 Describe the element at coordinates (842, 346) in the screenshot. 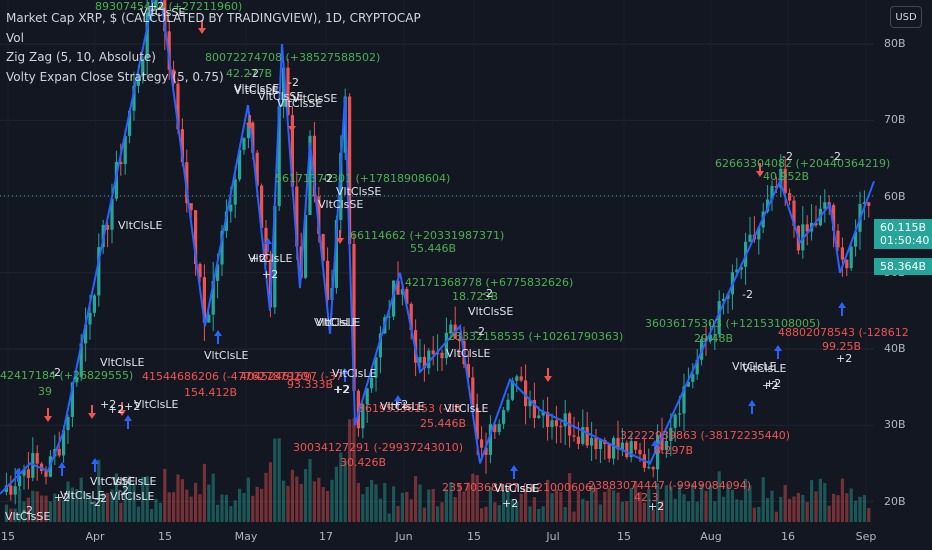

I see `strategy-annotation: 99.25B` at that location.